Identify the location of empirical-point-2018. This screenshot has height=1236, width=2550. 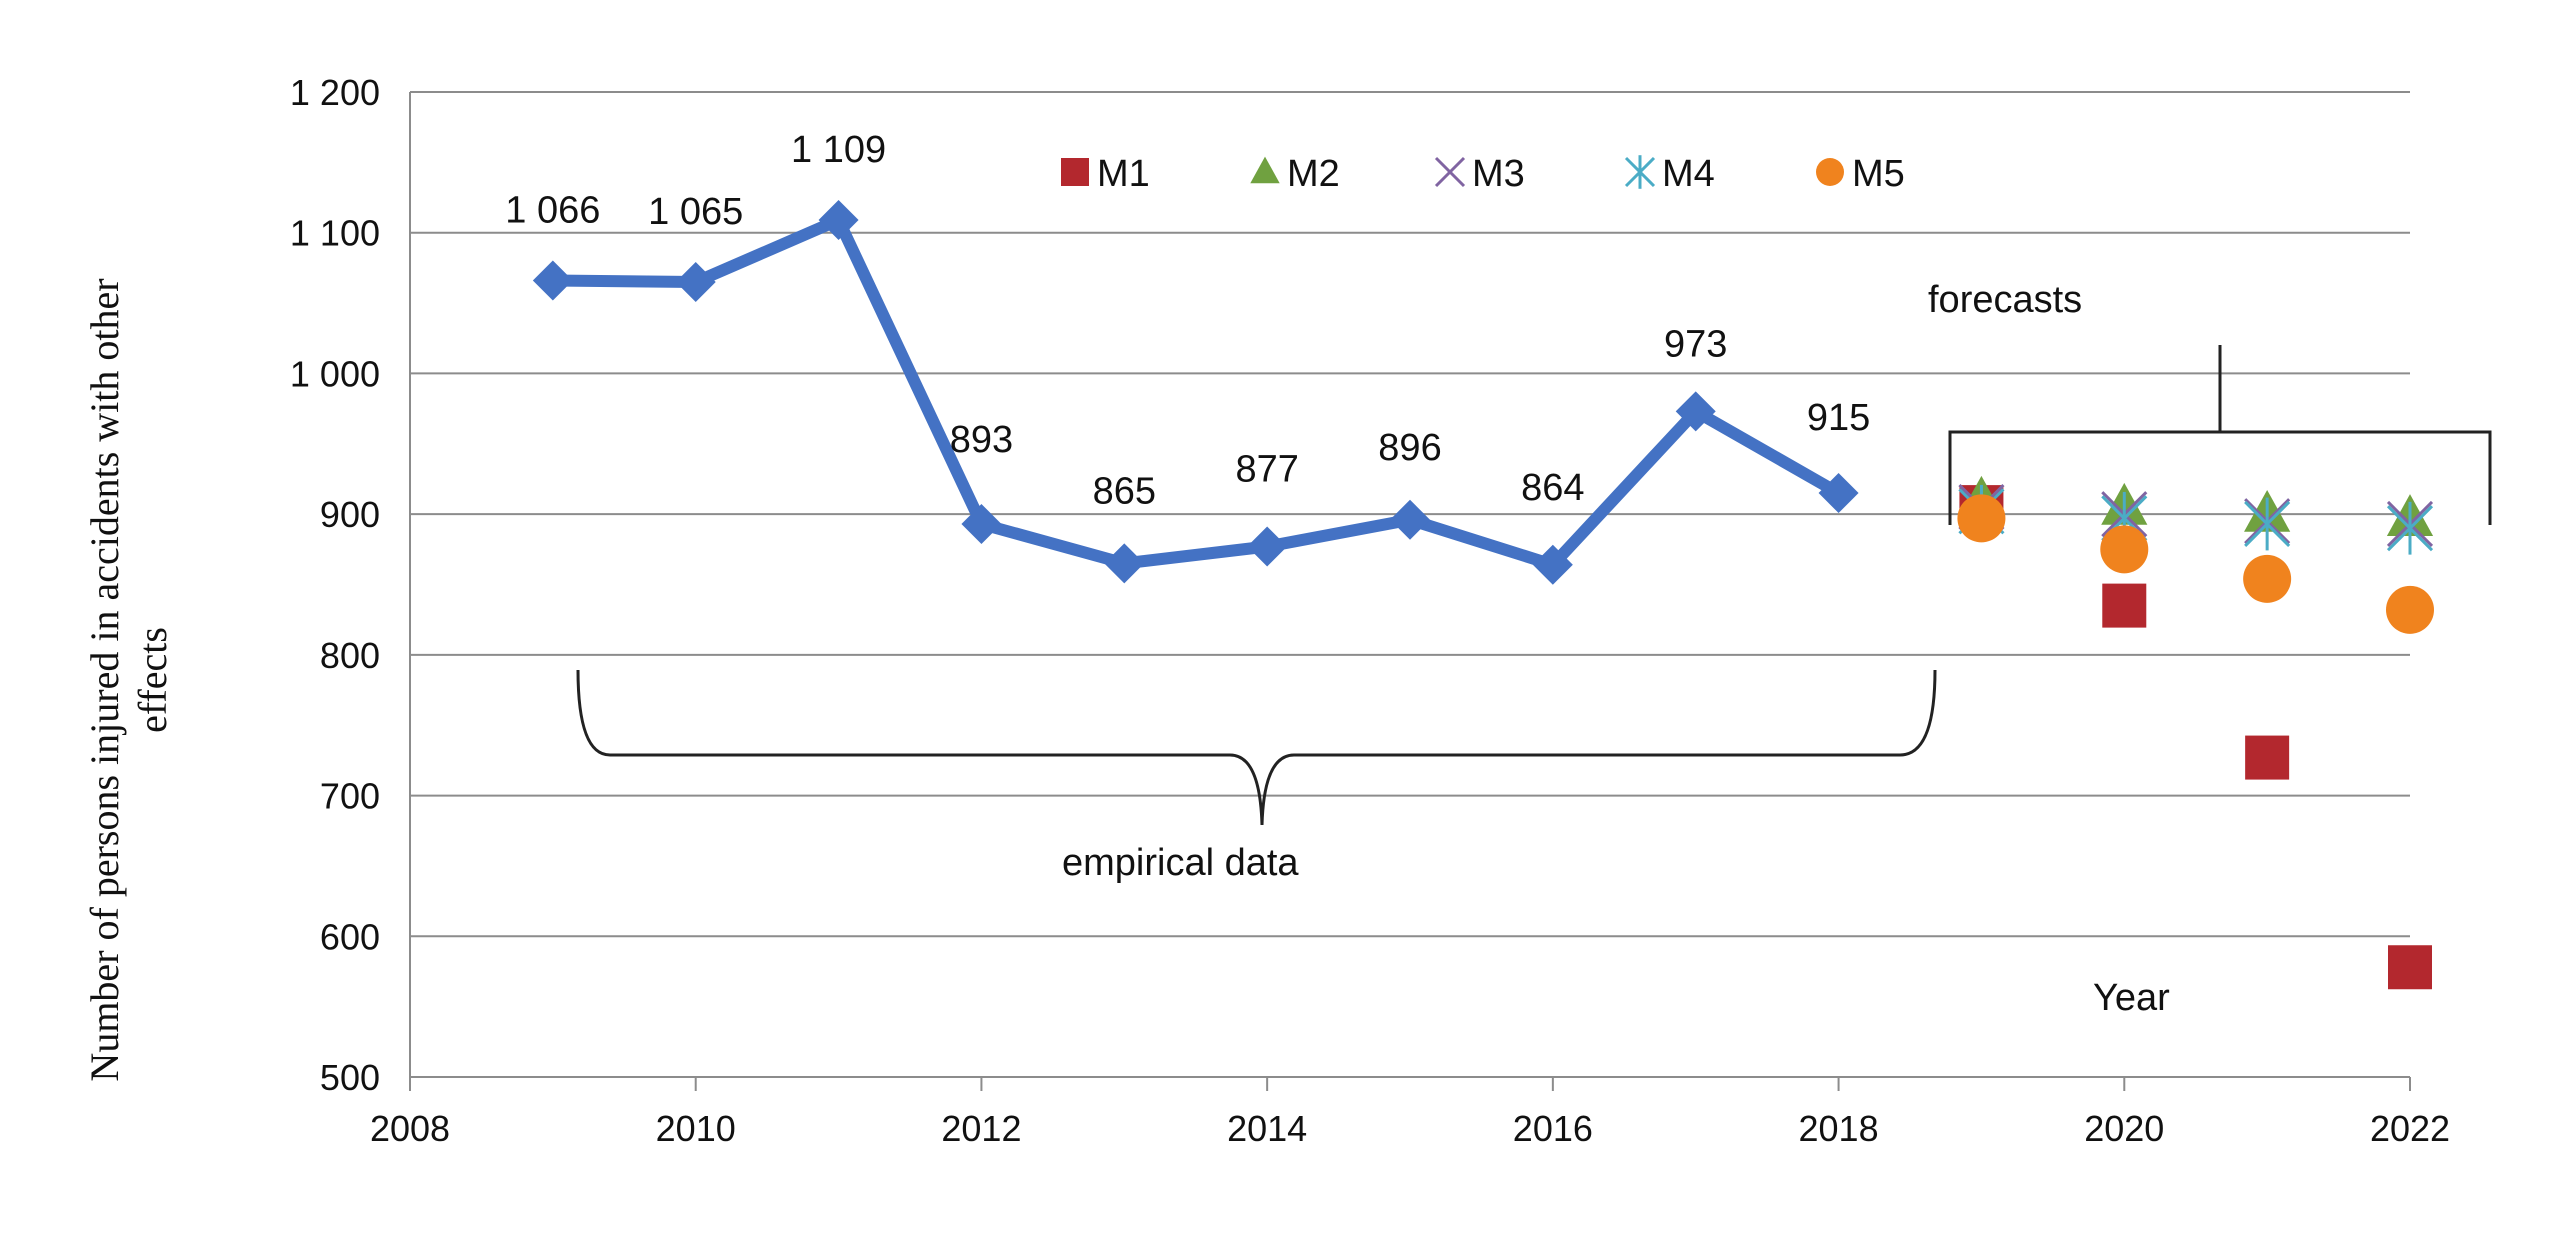
(1838, 493).